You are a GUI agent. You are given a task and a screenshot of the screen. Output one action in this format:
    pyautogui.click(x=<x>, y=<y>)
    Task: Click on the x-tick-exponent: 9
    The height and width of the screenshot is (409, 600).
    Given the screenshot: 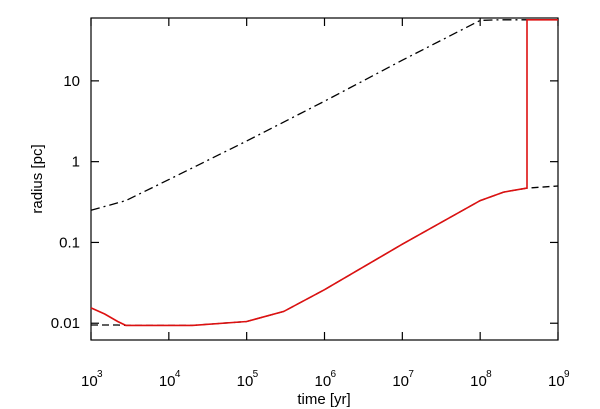 What is the action you would take?
    pyautogui.click(x=567, y=374)
    